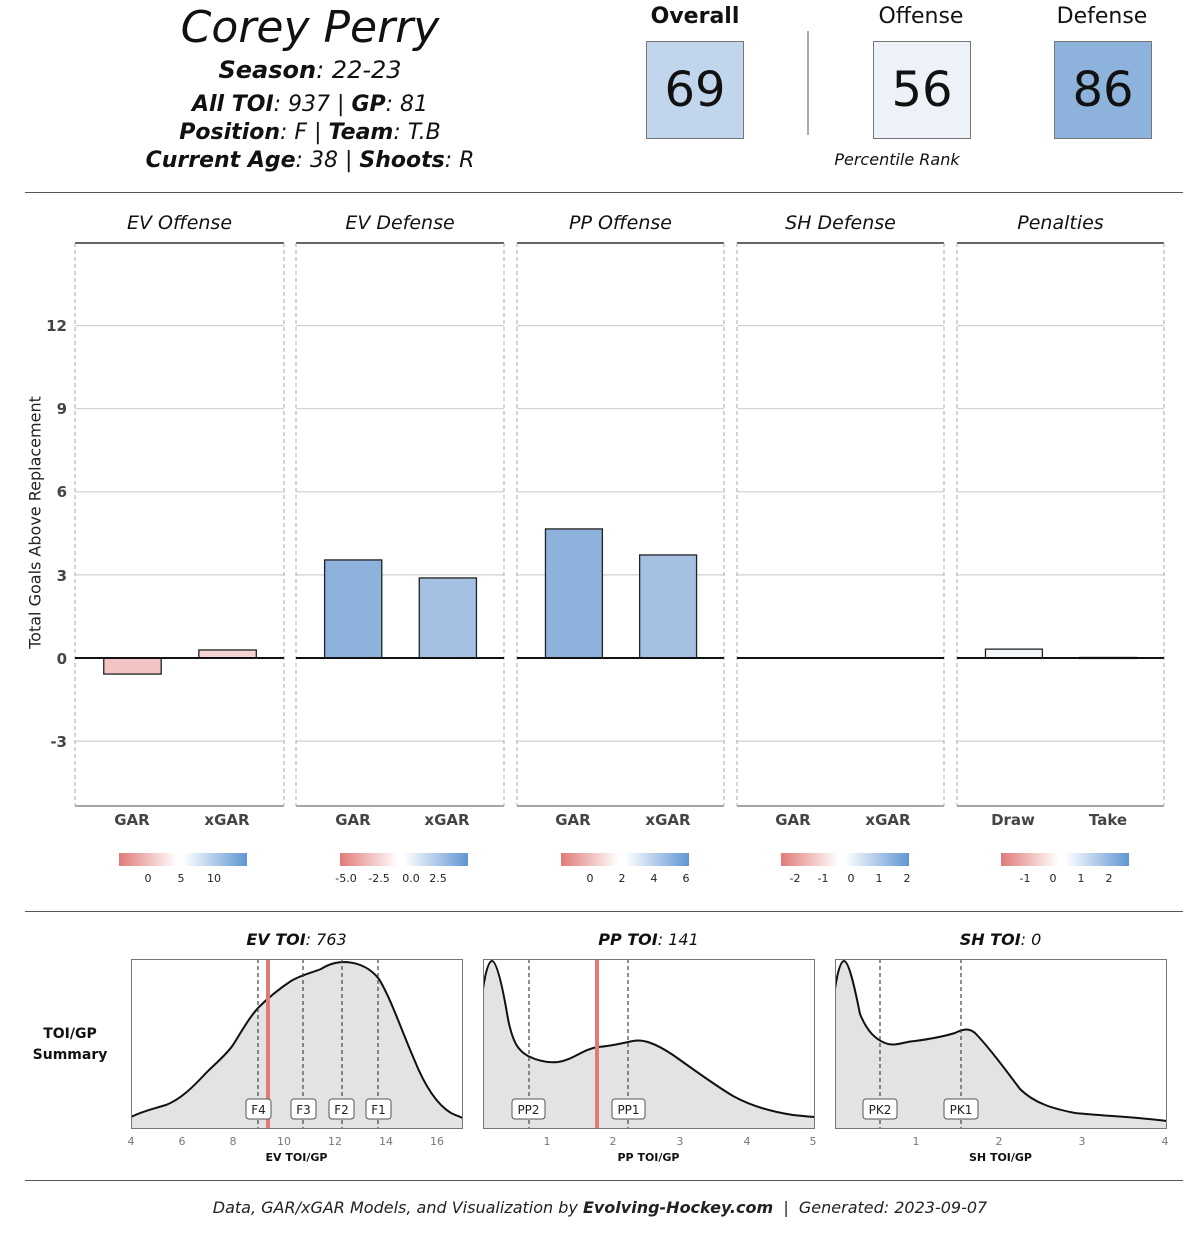  Describe the element at coordinates (297, 1044) in the screenshot. I see `ev-toi-density-plot: F4 F3 F2 F1` at that location.